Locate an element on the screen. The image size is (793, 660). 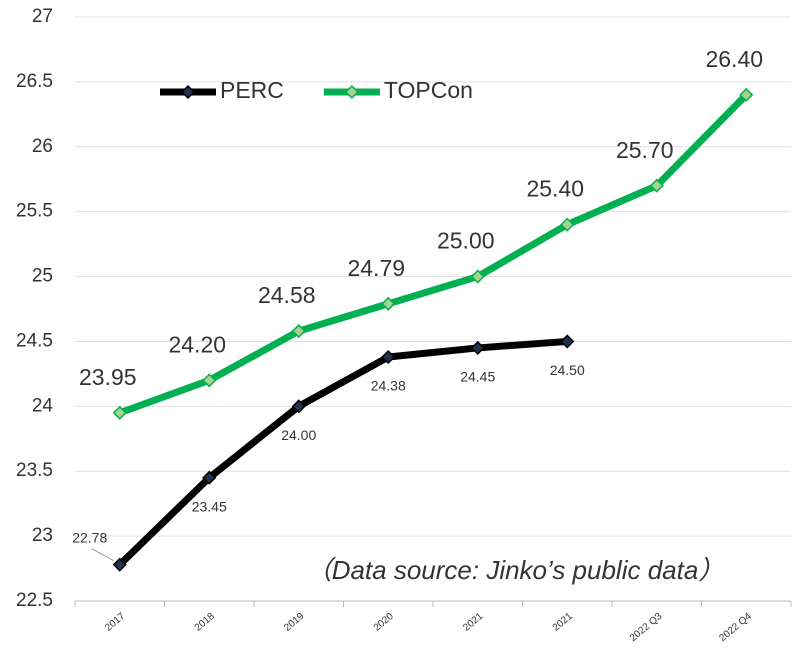
legend-label: TOPCon is located at coordinates (428, 90).